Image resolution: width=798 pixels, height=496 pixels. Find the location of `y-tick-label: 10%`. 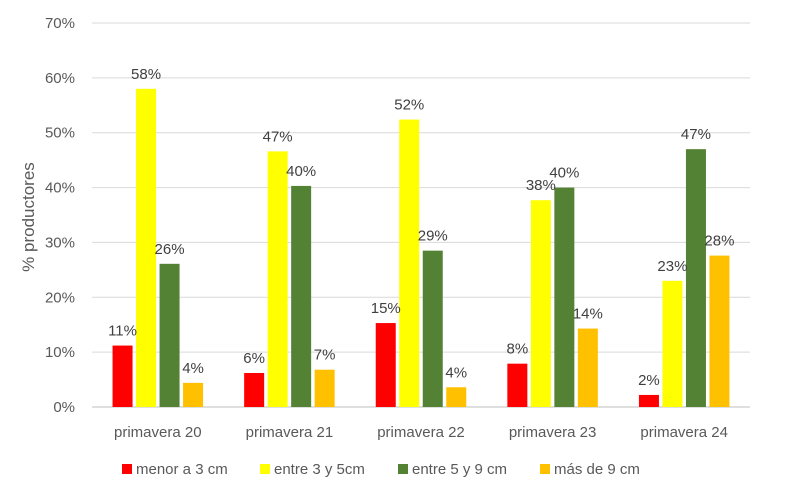

y-tick-label: 10% is located at coordinates (60, 352).